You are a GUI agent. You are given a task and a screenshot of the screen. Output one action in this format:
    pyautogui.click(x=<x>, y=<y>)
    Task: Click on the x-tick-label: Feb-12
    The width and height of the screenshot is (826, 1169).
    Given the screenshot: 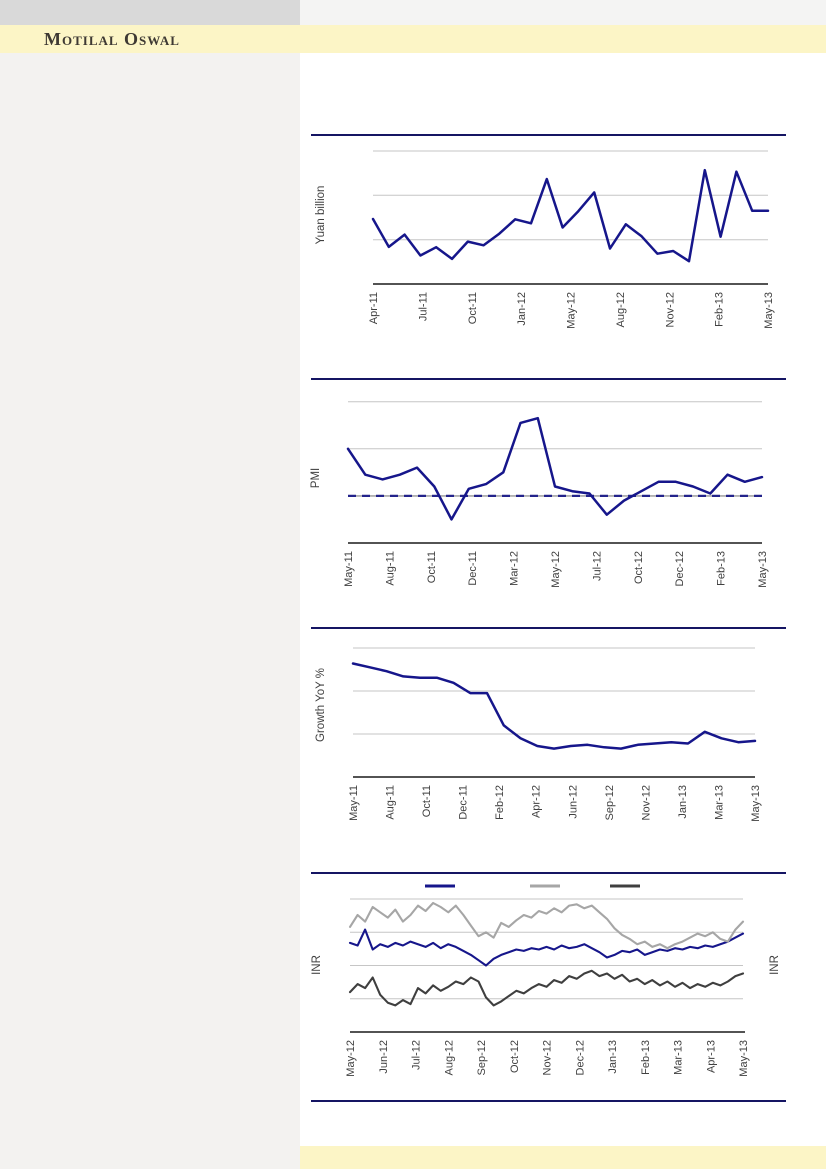 What is the action you would take?
    pyautogui.click(x=500, y=802)
    